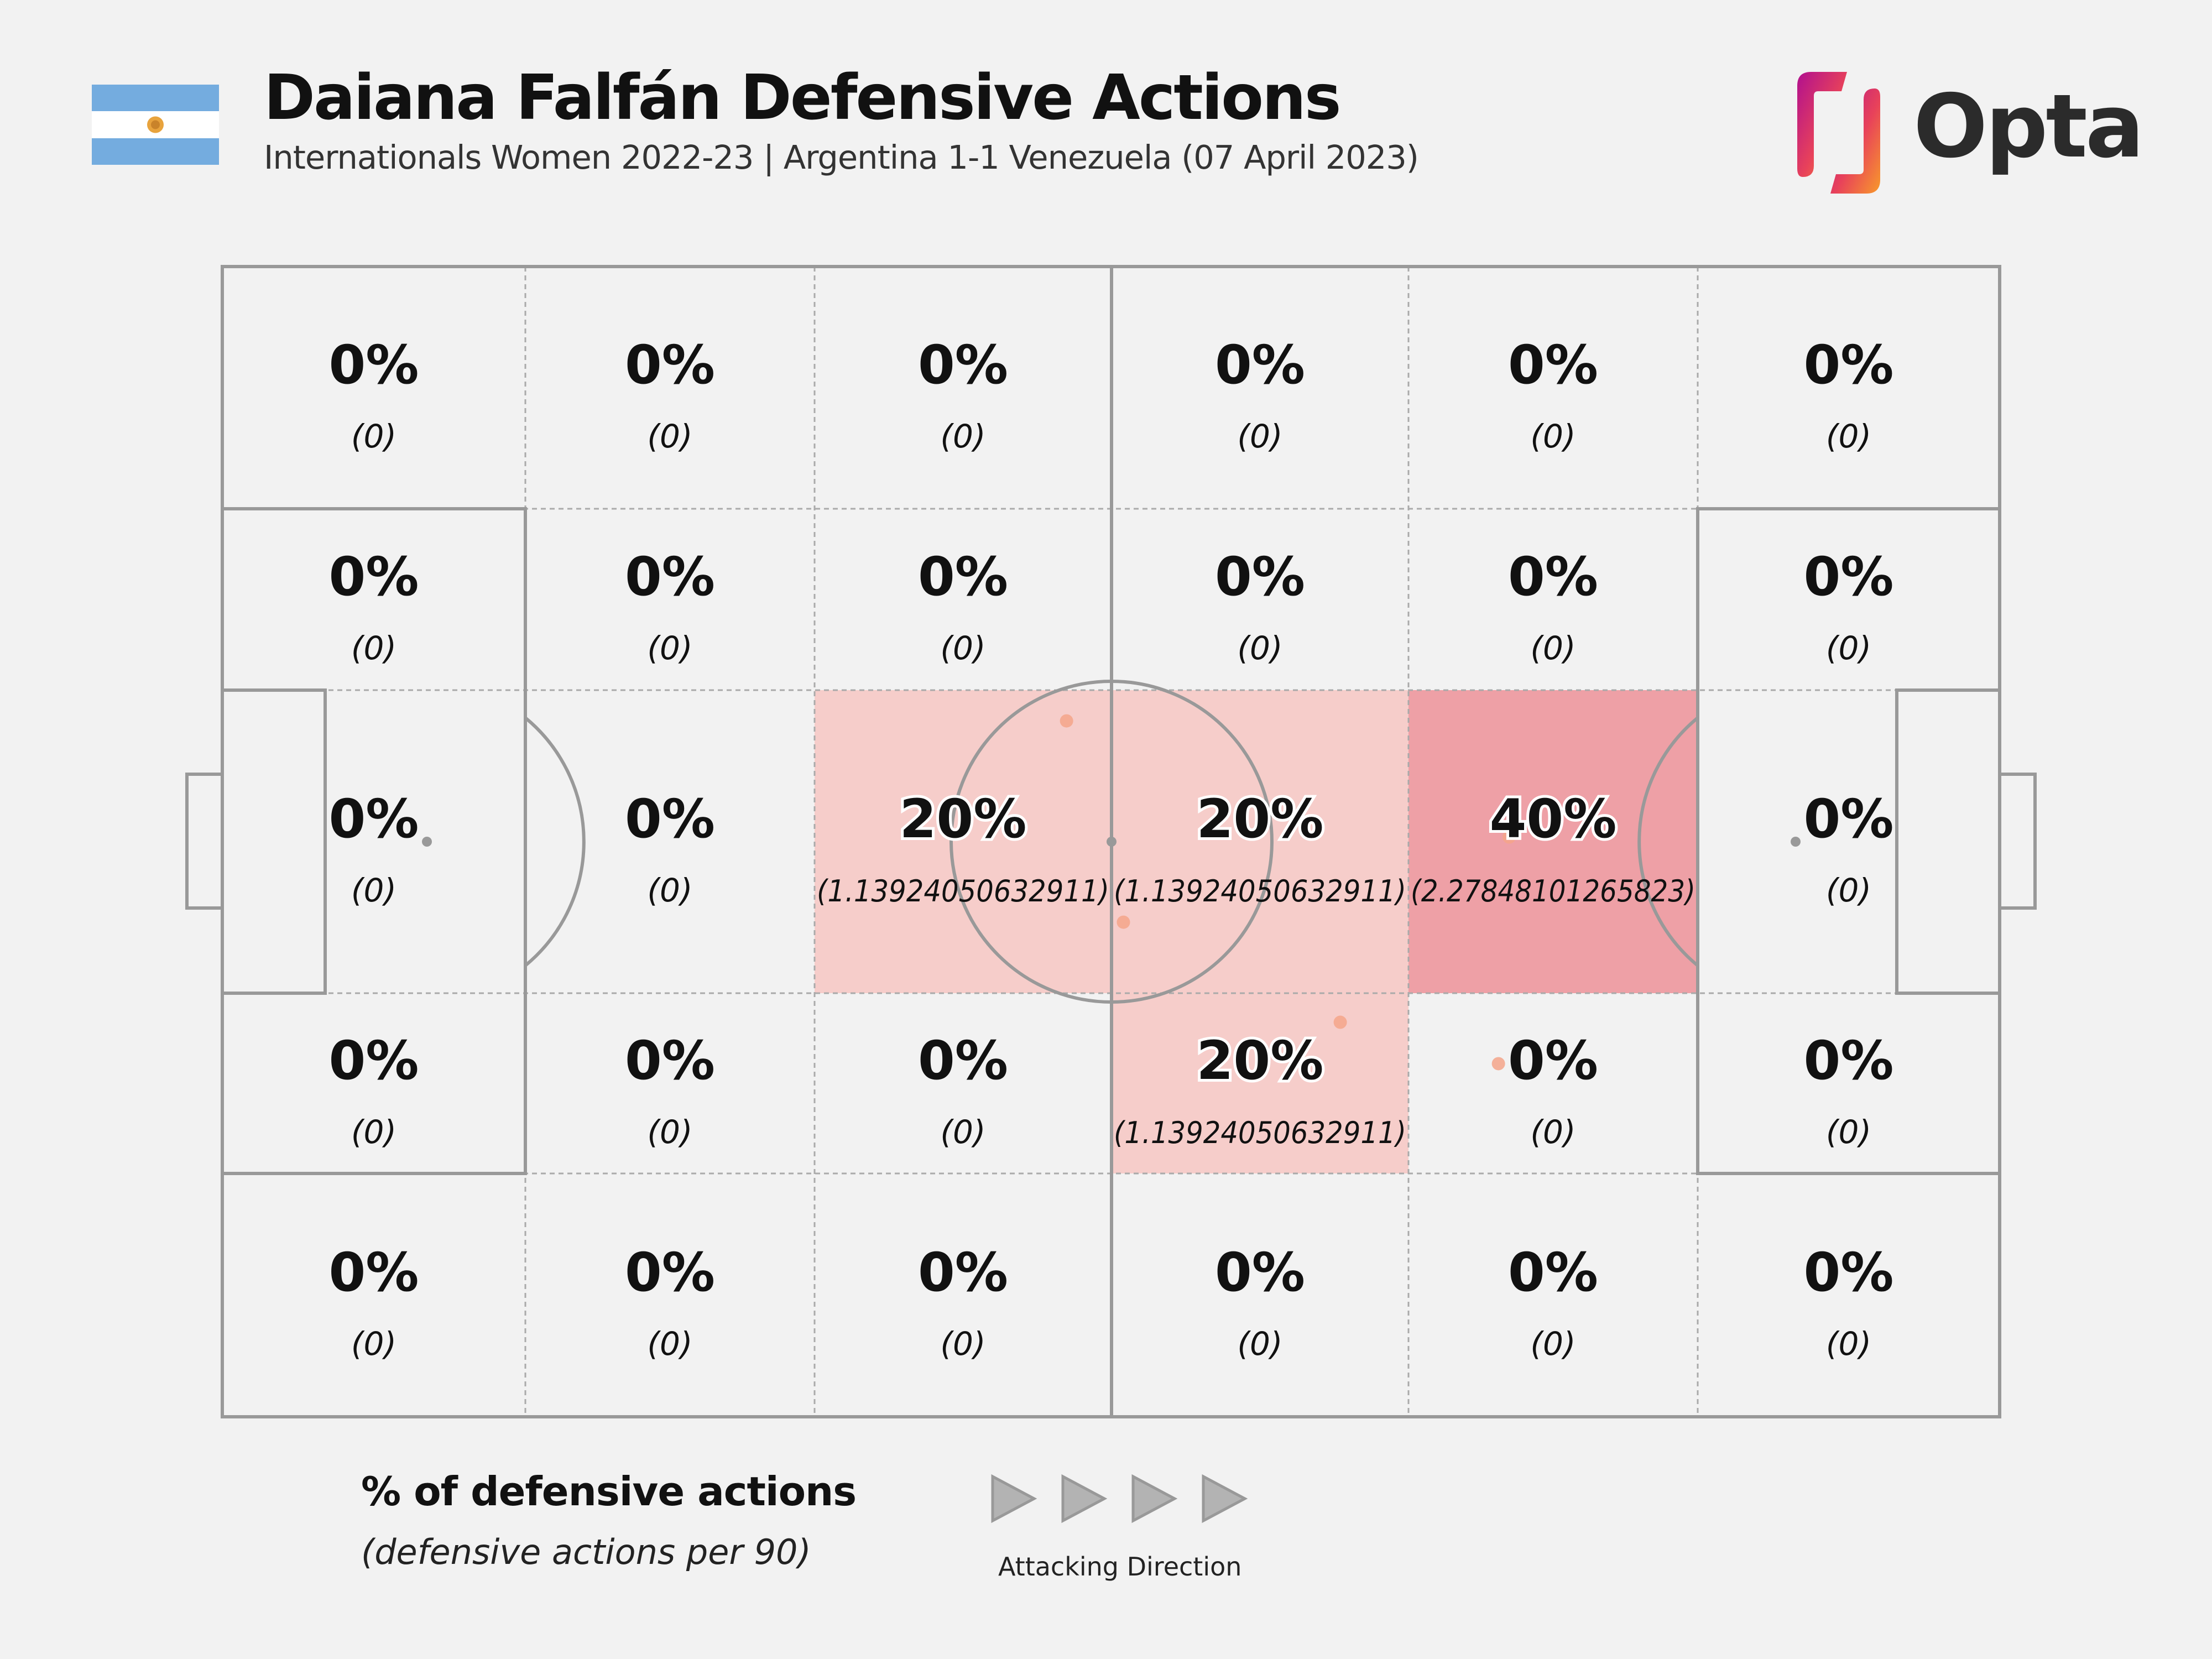 This screenshot has height=1659, width=2212. I want to click on right-six-yard-box, so click(1948, 842).